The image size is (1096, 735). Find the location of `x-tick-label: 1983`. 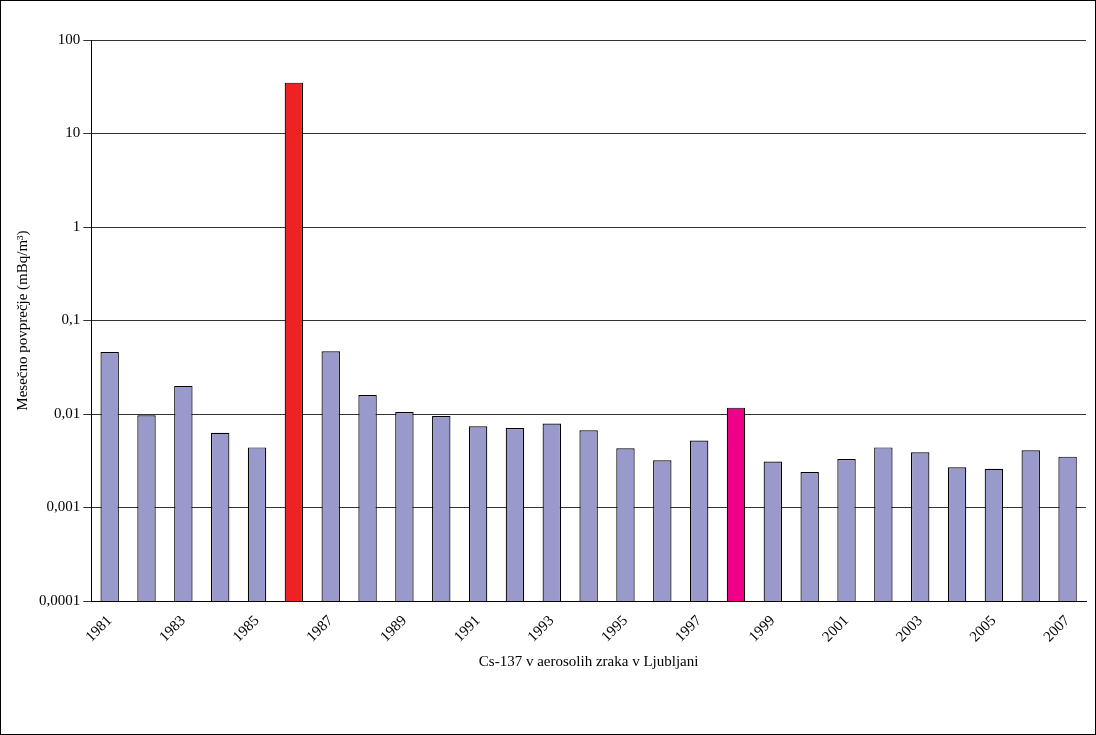

x-tick-label: 1983 is located at coordinates (172, 628).